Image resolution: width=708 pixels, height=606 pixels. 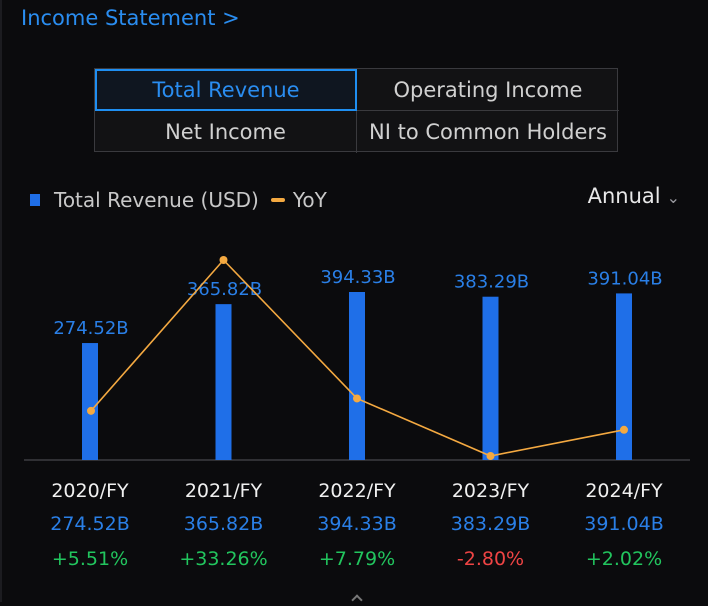 I want to click on yoy-value-label: +7.79%, so click(x=357, y=559).